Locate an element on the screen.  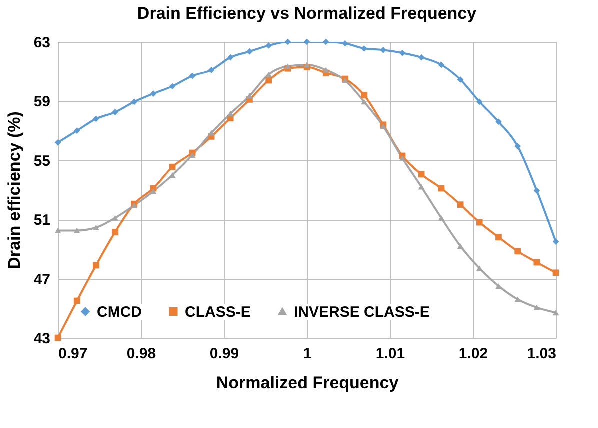
legend-label: CLASS-E is located at coordinates (218, 312).